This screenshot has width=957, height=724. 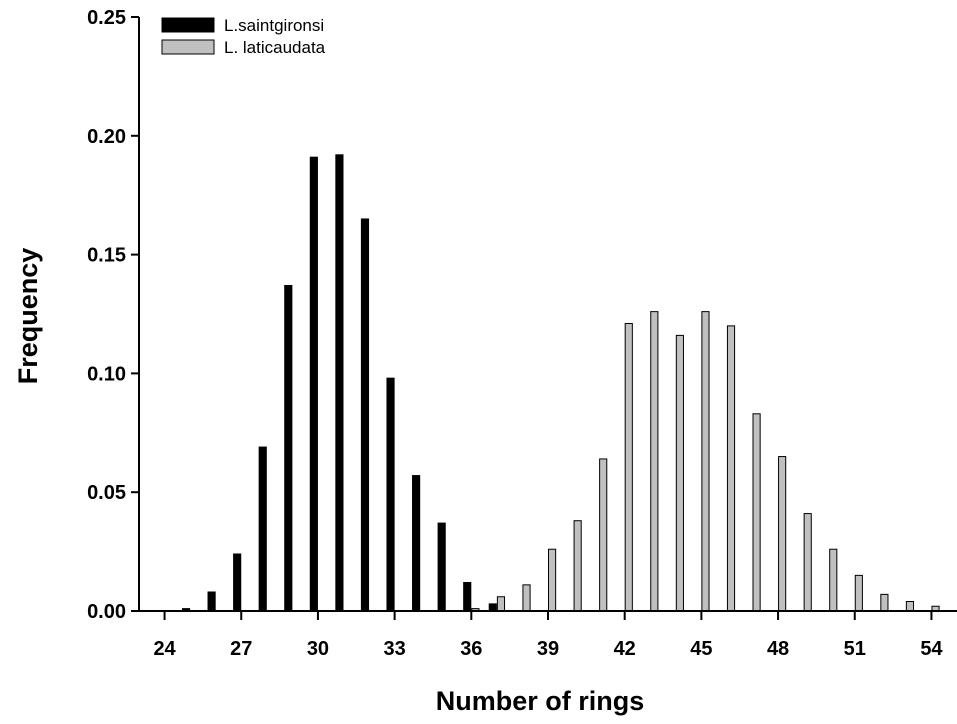 What do you see at coordinates (106, 256) in the screenshot?
I see `y-tick-label: 0.15` at bounding box center [106, 256].